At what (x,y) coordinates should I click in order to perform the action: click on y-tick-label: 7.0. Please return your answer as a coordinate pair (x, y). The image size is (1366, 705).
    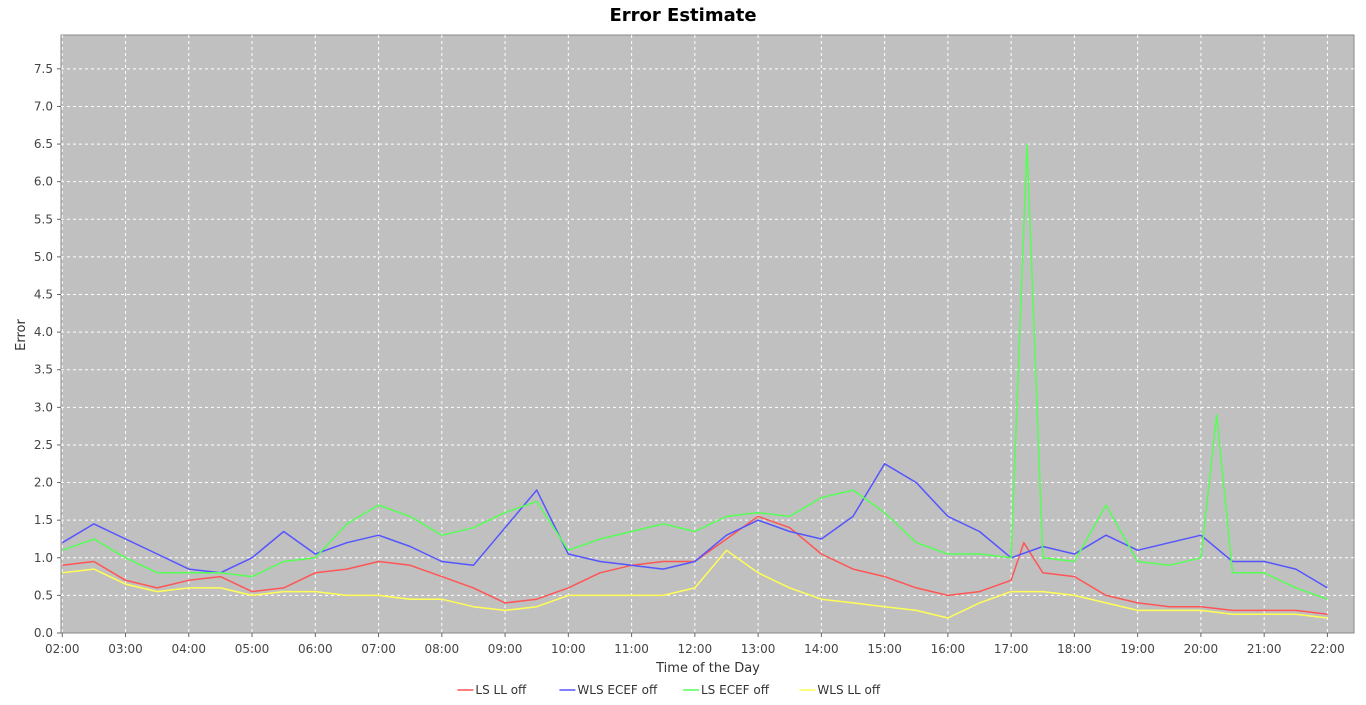
    Looking at the image, I should click on (43, 106).